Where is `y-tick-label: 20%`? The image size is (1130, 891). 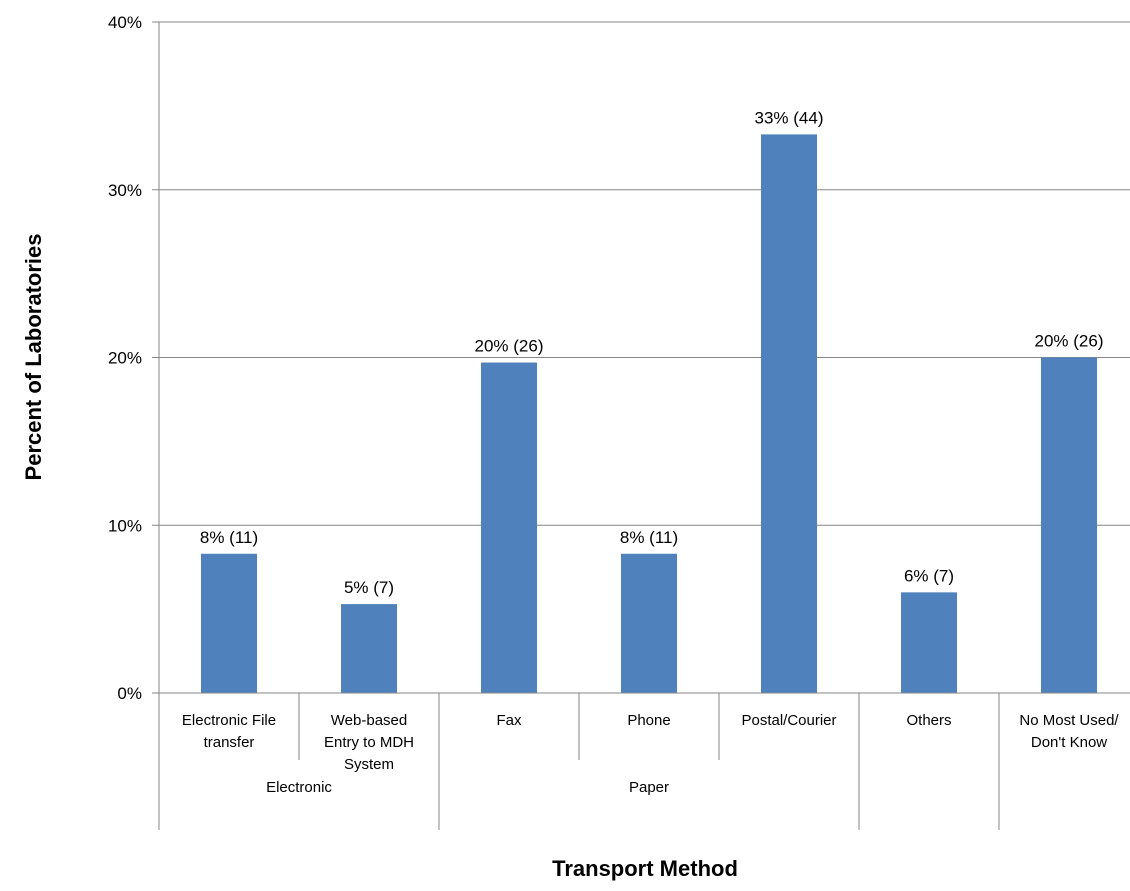
y-tick-label: 20% is located at coordinates (125, 358).